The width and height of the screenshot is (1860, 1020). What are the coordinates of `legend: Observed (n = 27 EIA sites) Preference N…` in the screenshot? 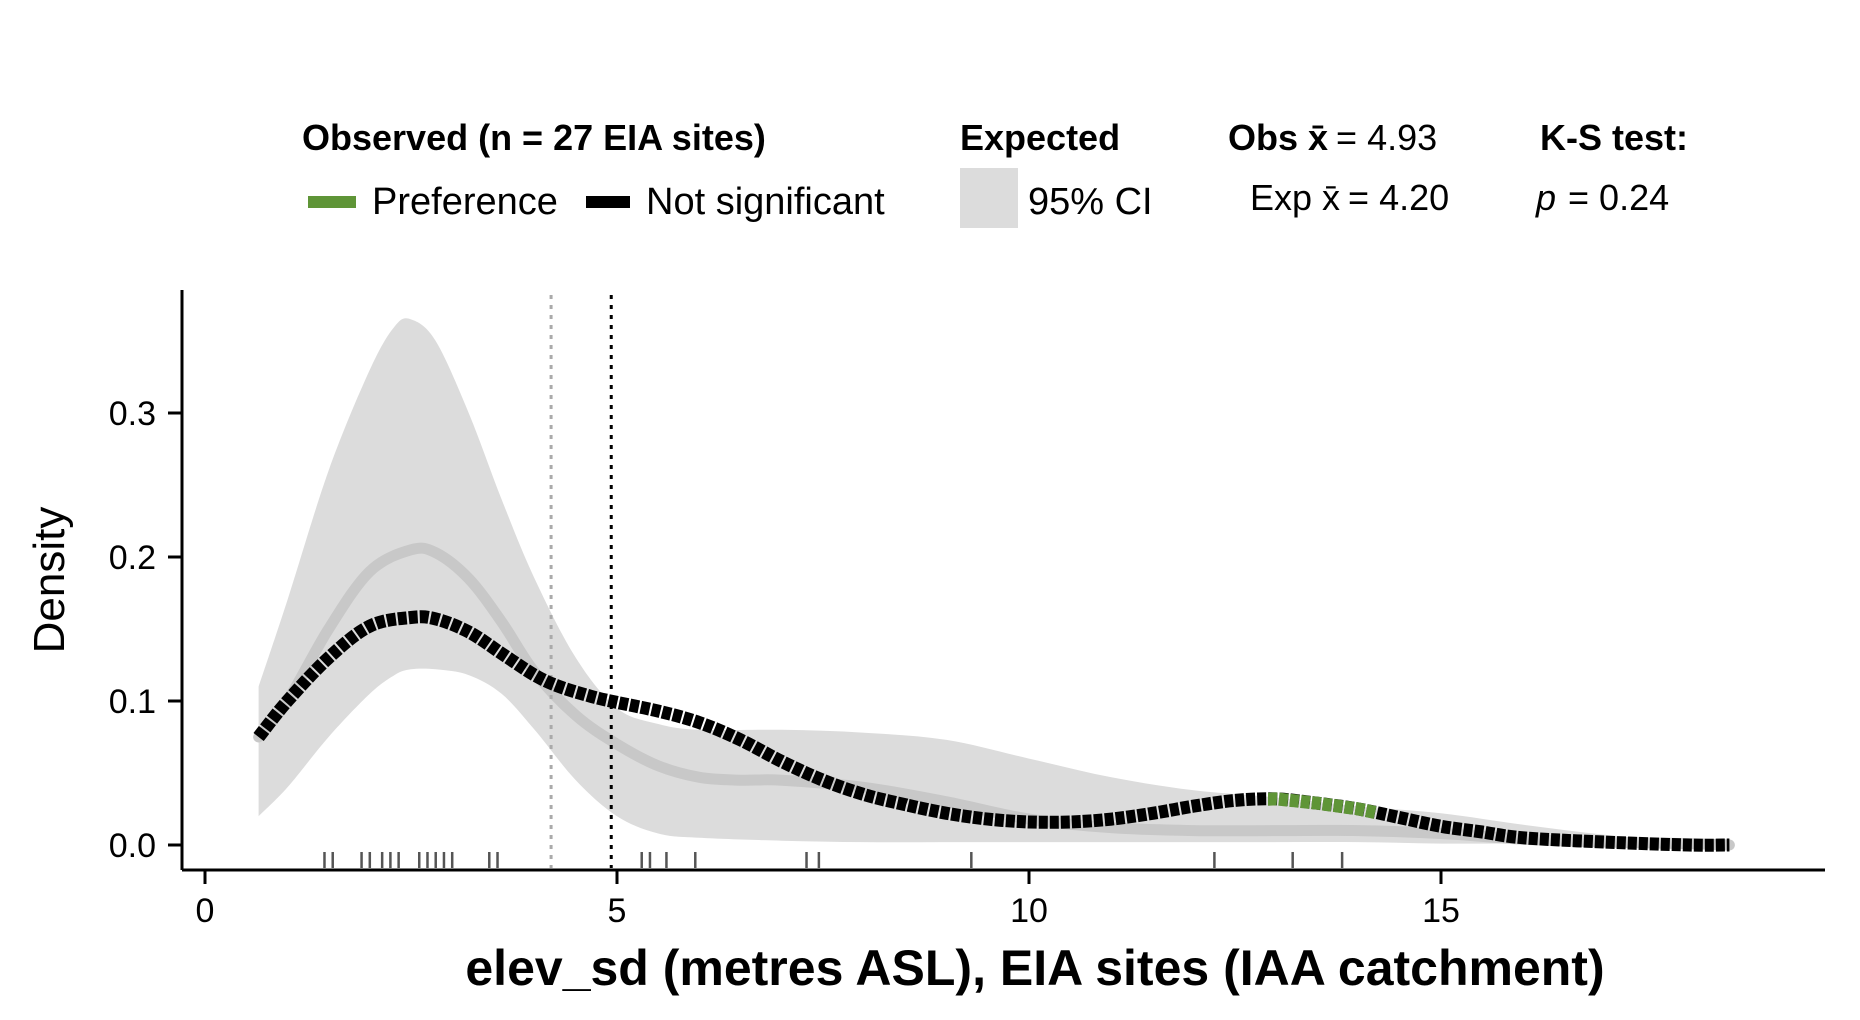 It's located at (995, 172).